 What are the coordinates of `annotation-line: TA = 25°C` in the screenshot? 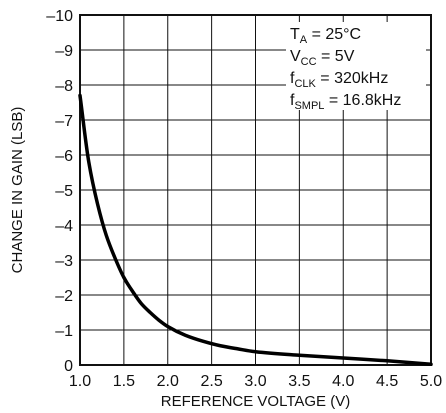 It's located at (325, 36).